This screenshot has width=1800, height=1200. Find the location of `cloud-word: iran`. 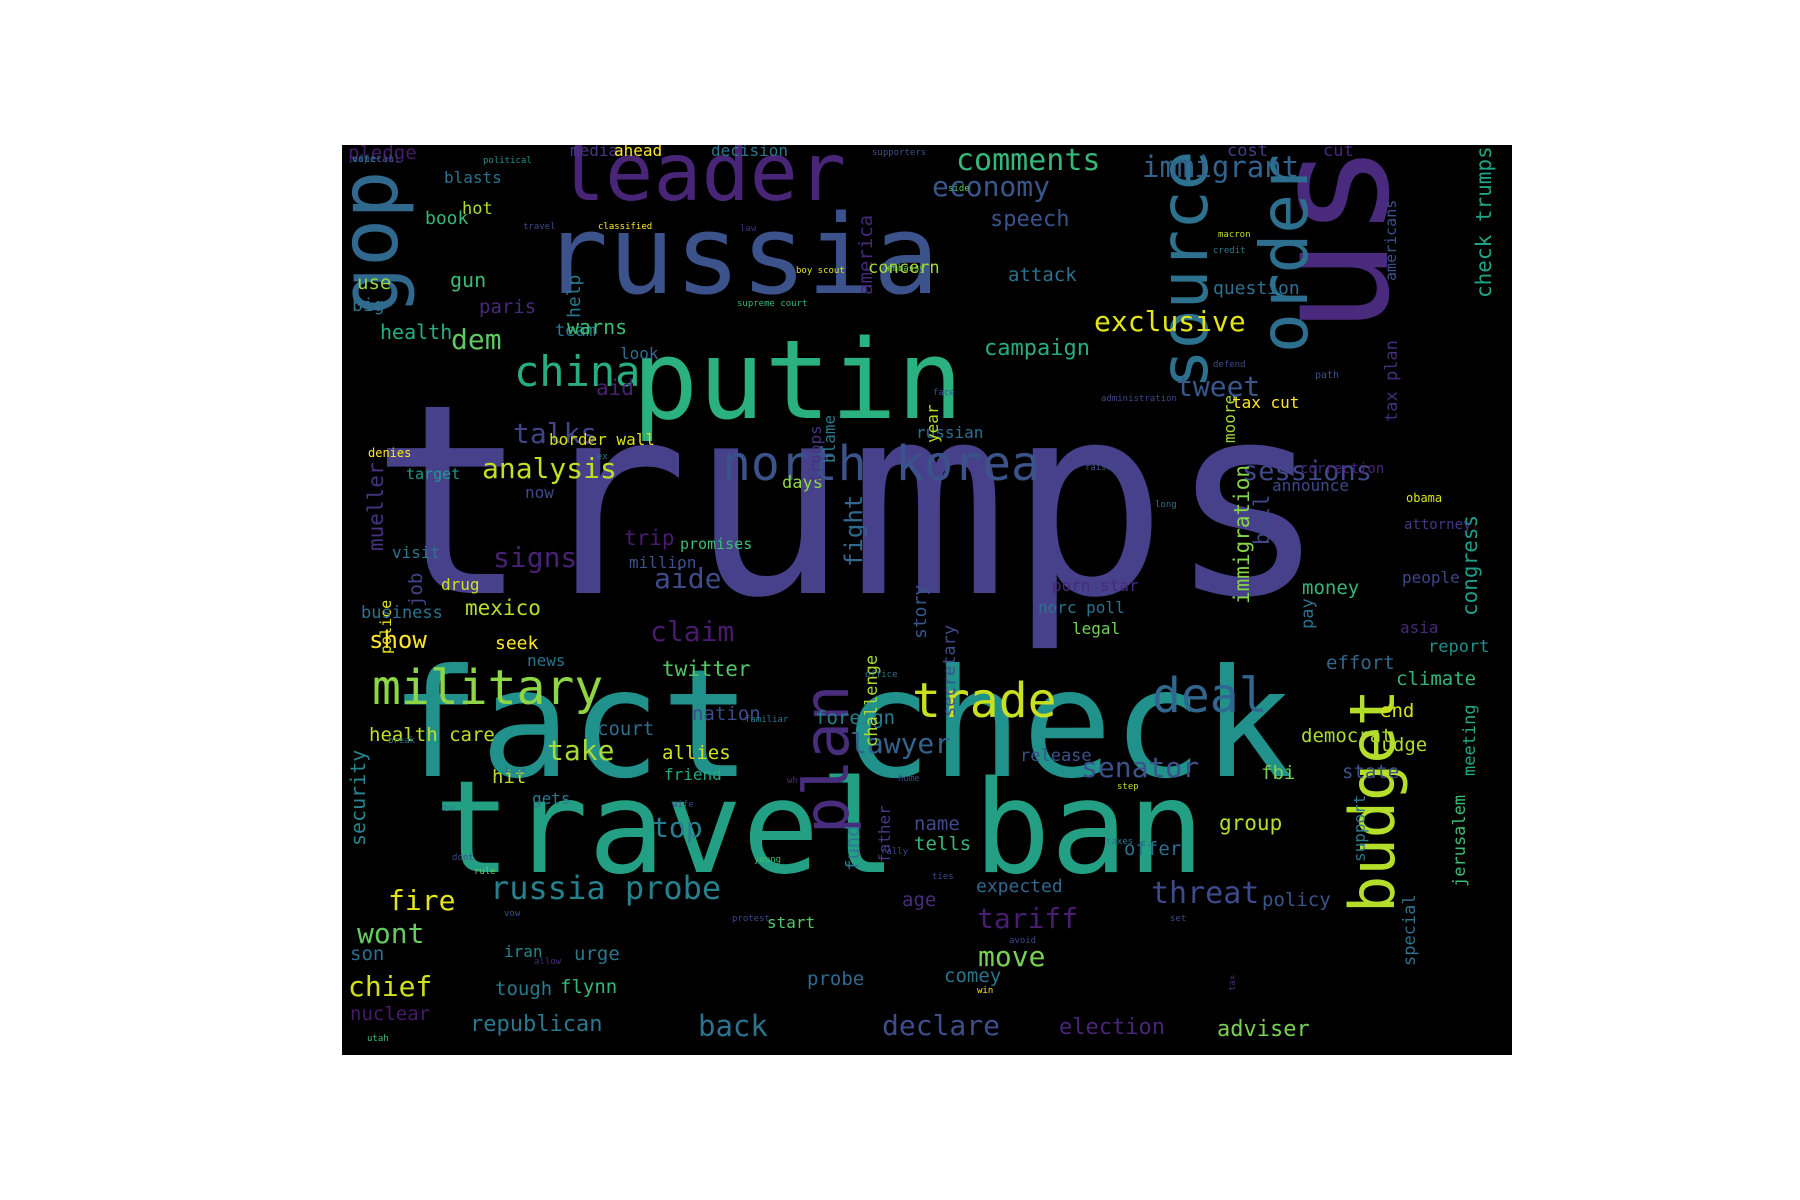

cloud-word: iran is located at coordinates (523, 951).